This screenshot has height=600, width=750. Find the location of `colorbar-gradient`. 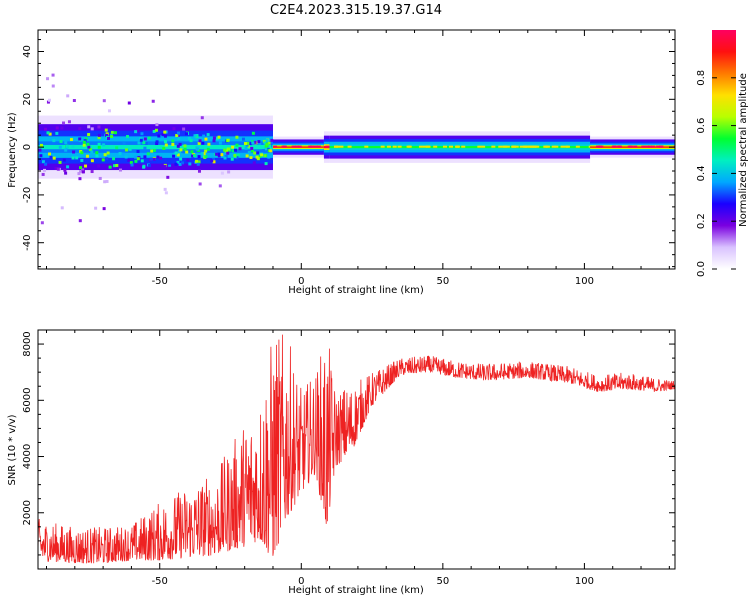

colorbar-gradient is located at coordinates (724, 149).